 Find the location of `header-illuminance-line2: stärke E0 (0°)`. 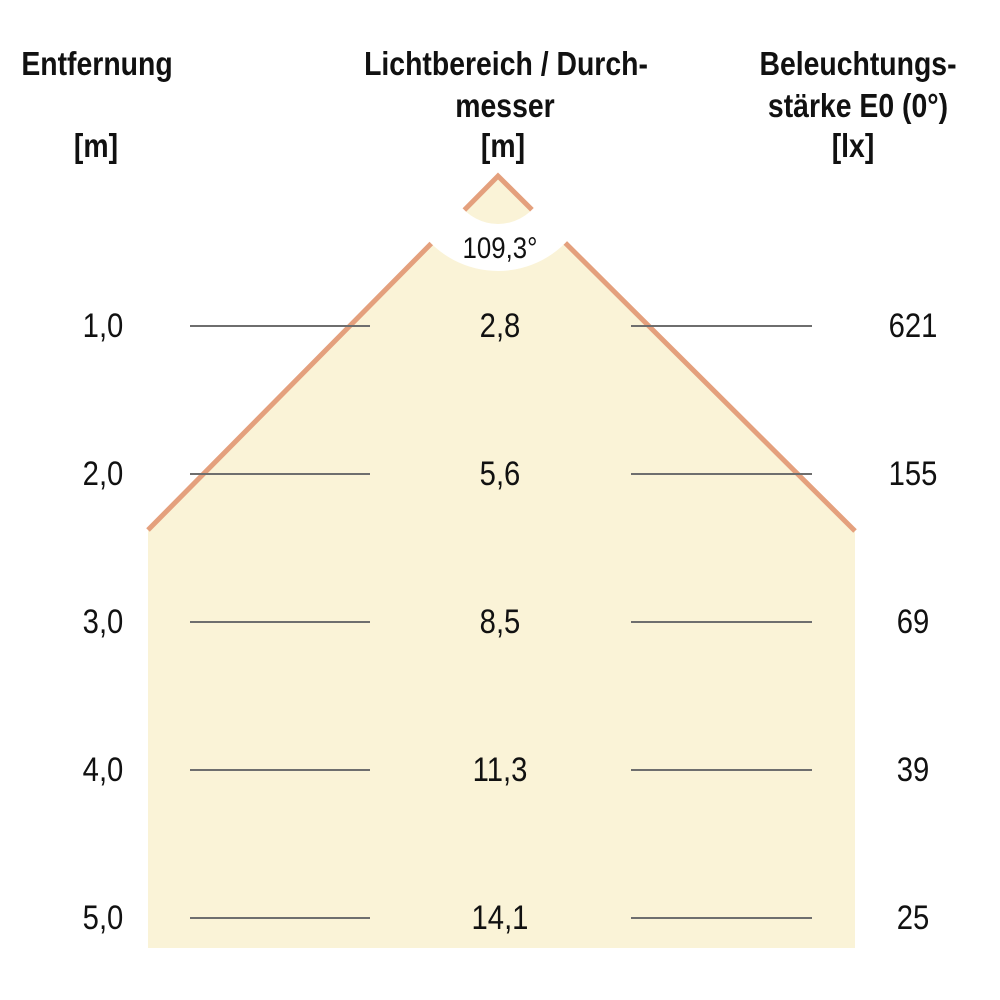

header-illuminance-line2: stärke E0 (0°) is located at coordinates (858, 105).